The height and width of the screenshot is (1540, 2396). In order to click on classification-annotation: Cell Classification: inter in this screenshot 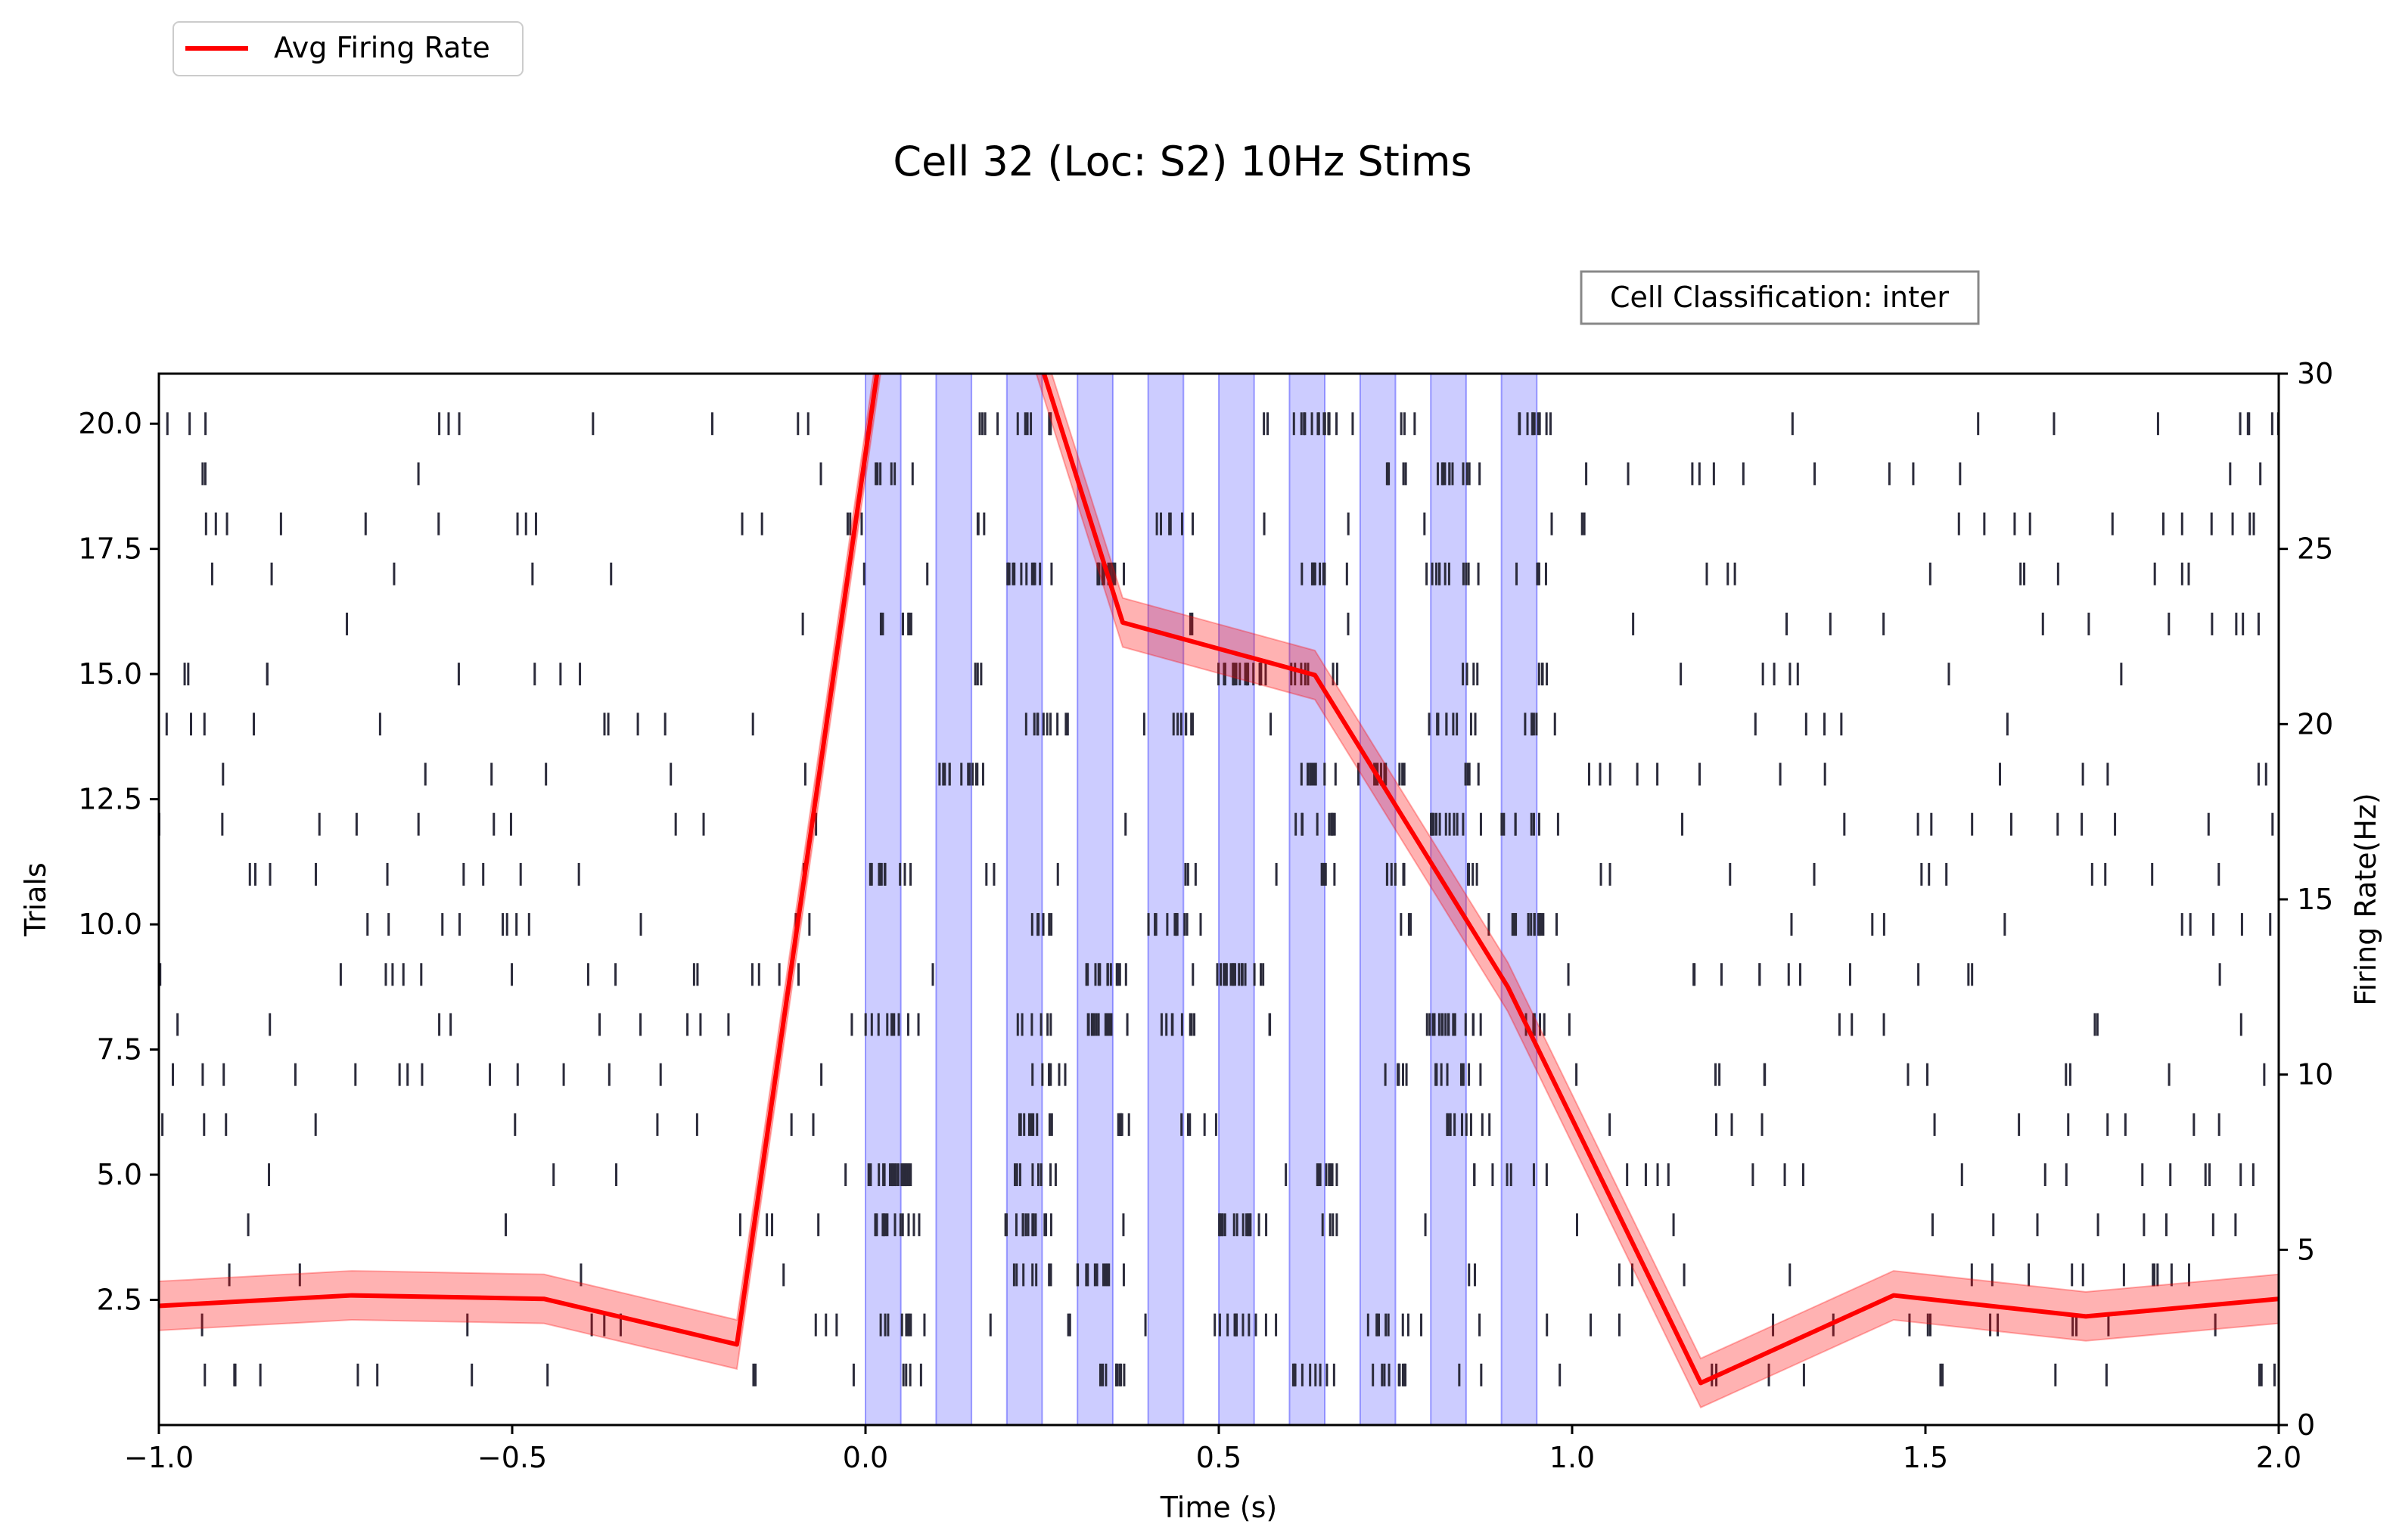, I will do `click(1780, 298)`.